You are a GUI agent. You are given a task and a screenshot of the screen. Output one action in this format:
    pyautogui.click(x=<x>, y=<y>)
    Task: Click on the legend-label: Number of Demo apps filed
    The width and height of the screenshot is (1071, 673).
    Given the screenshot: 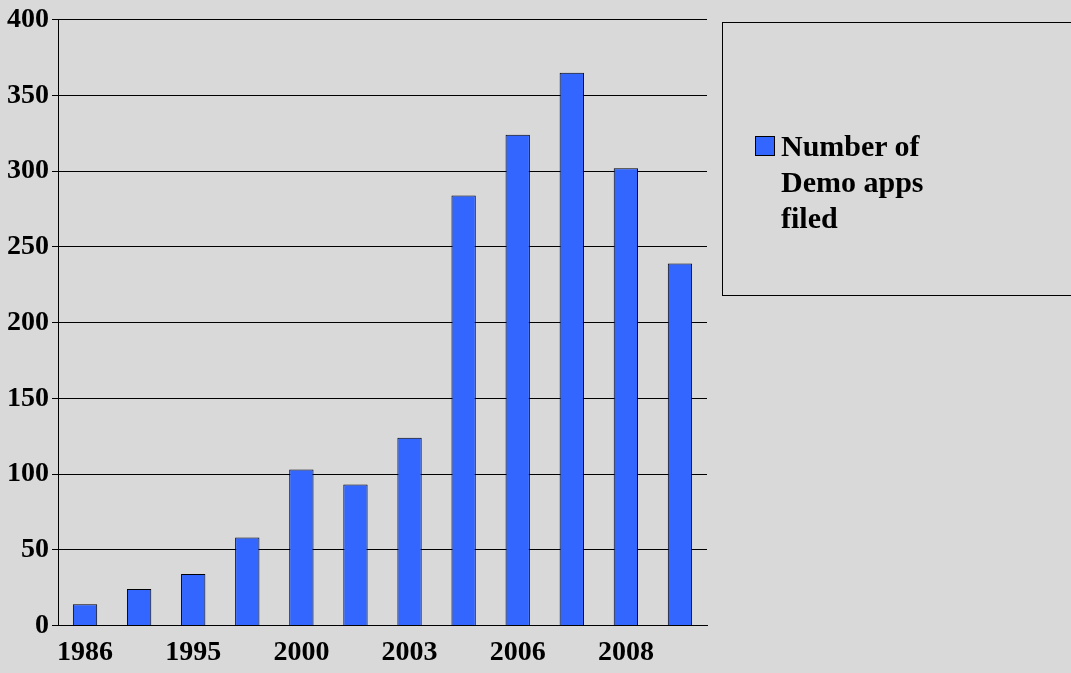 What is the action you would take?
    pyautogui.click(x=853, y=182)
    